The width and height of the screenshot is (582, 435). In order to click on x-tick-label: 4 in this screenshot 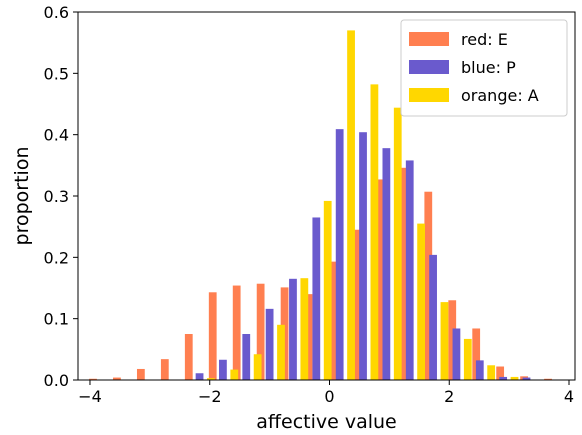, I will do `click(569, 396)`.